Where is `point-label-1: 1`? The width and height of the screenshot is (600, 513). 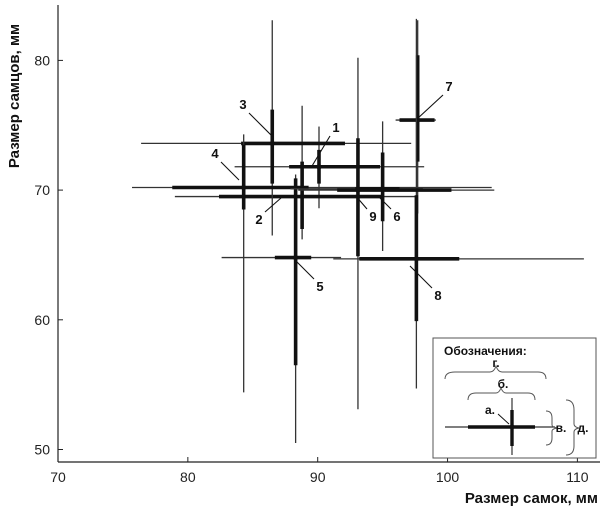 point-label-1: 1 is located at coordinates (335, 127).